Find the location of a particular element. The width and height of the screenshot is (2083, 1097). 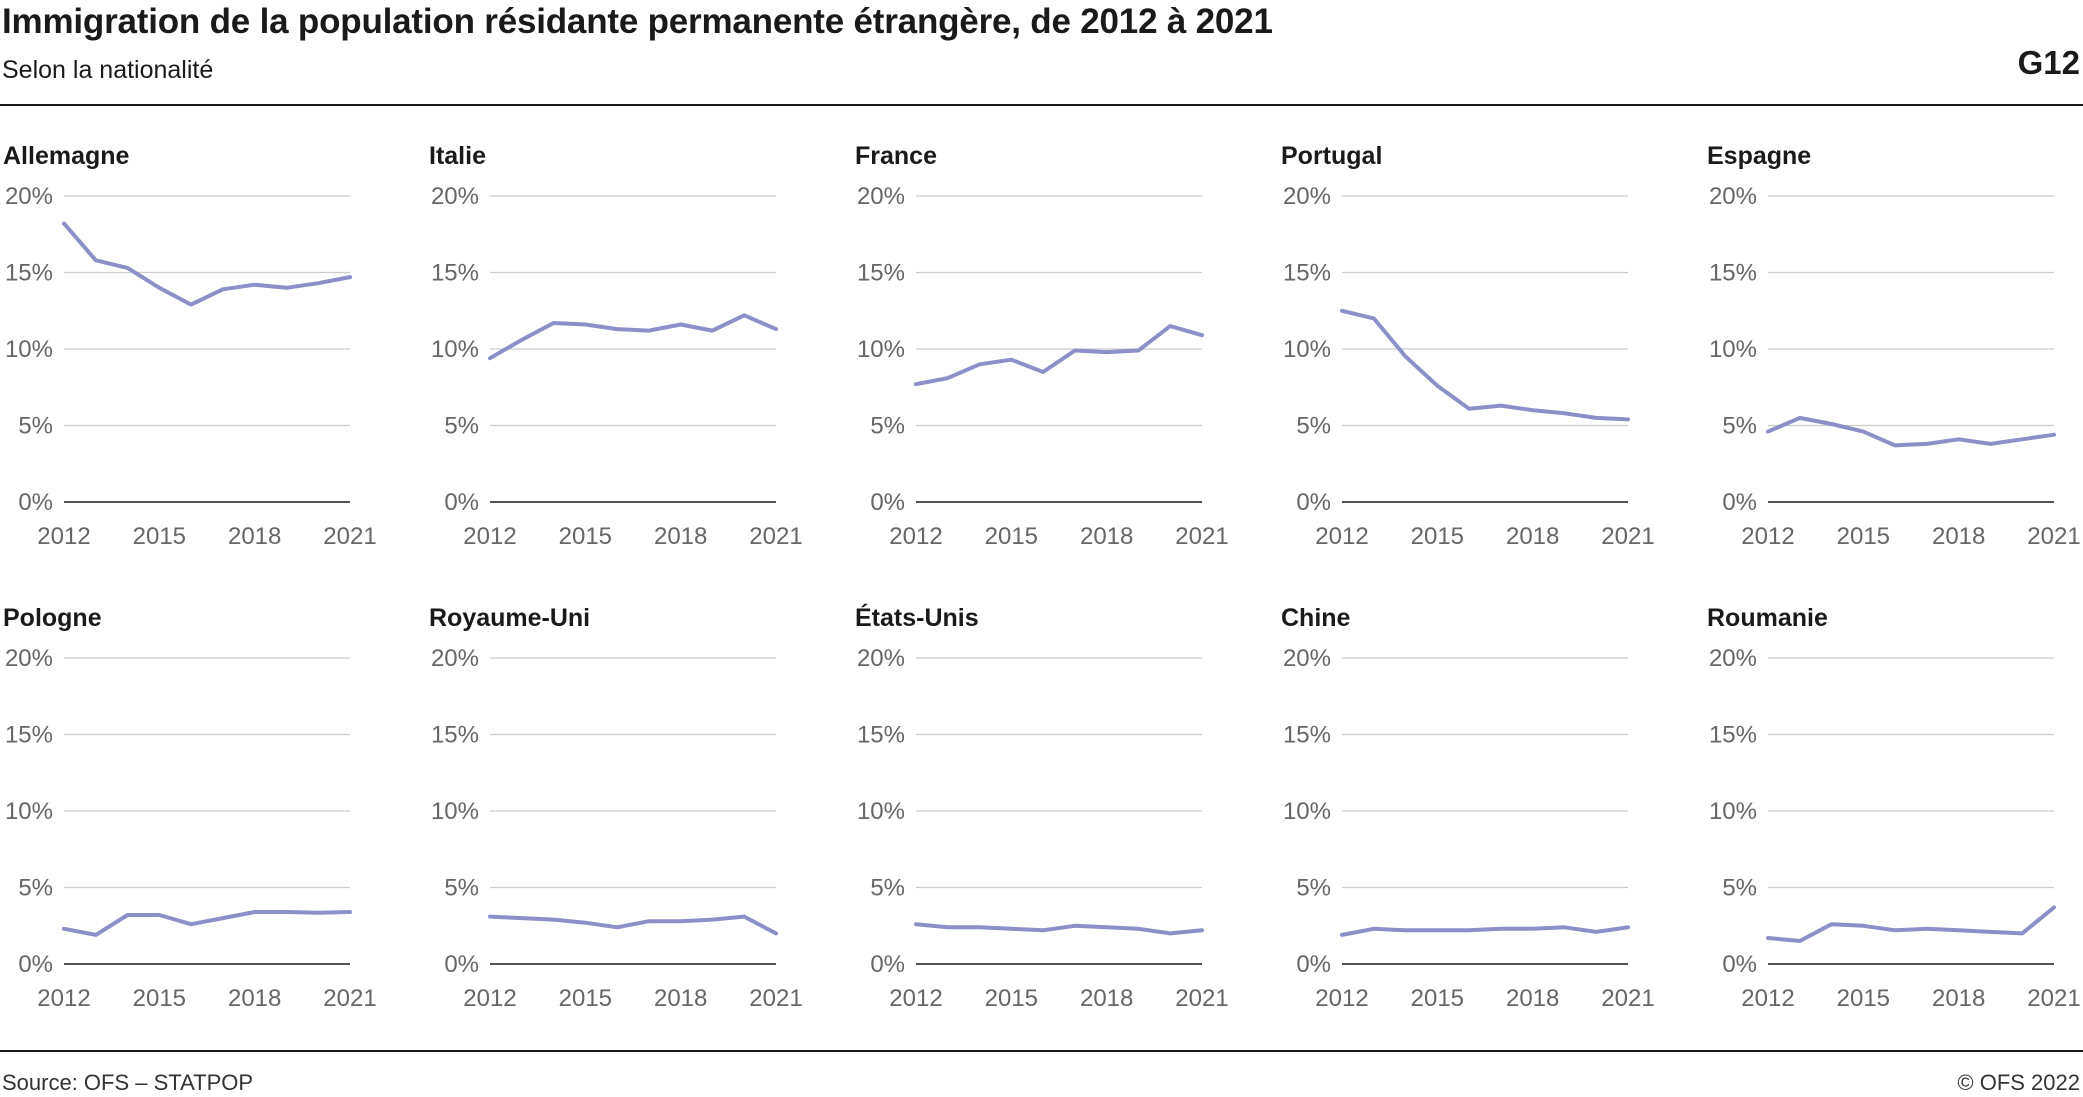

panel-4: Espagne 0% 5% 10% 15% 20% 2012 2015 2018 2021 is located at coordinates (1894, 346).